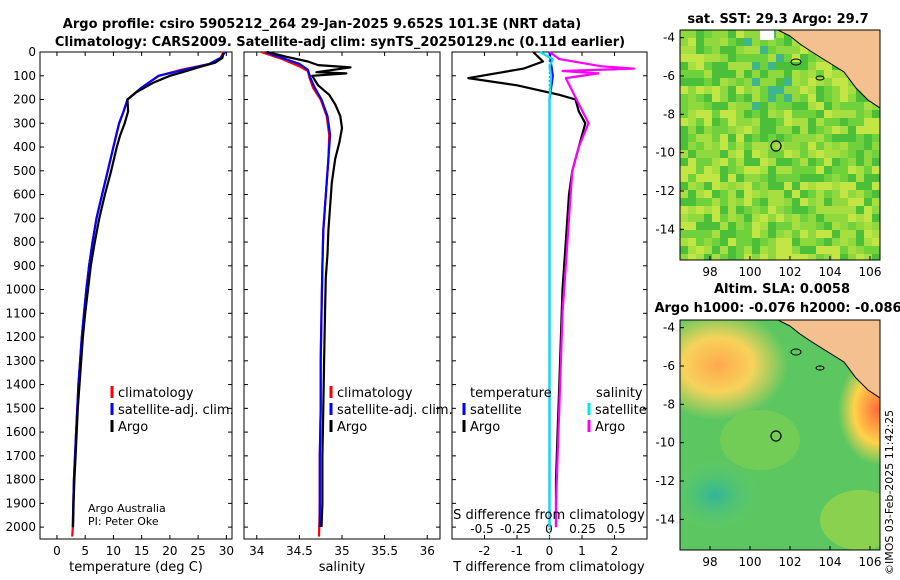  Describe the element at coordinates (197, 551) in the screenshot. I see `x-tick-label: 25` at that location.